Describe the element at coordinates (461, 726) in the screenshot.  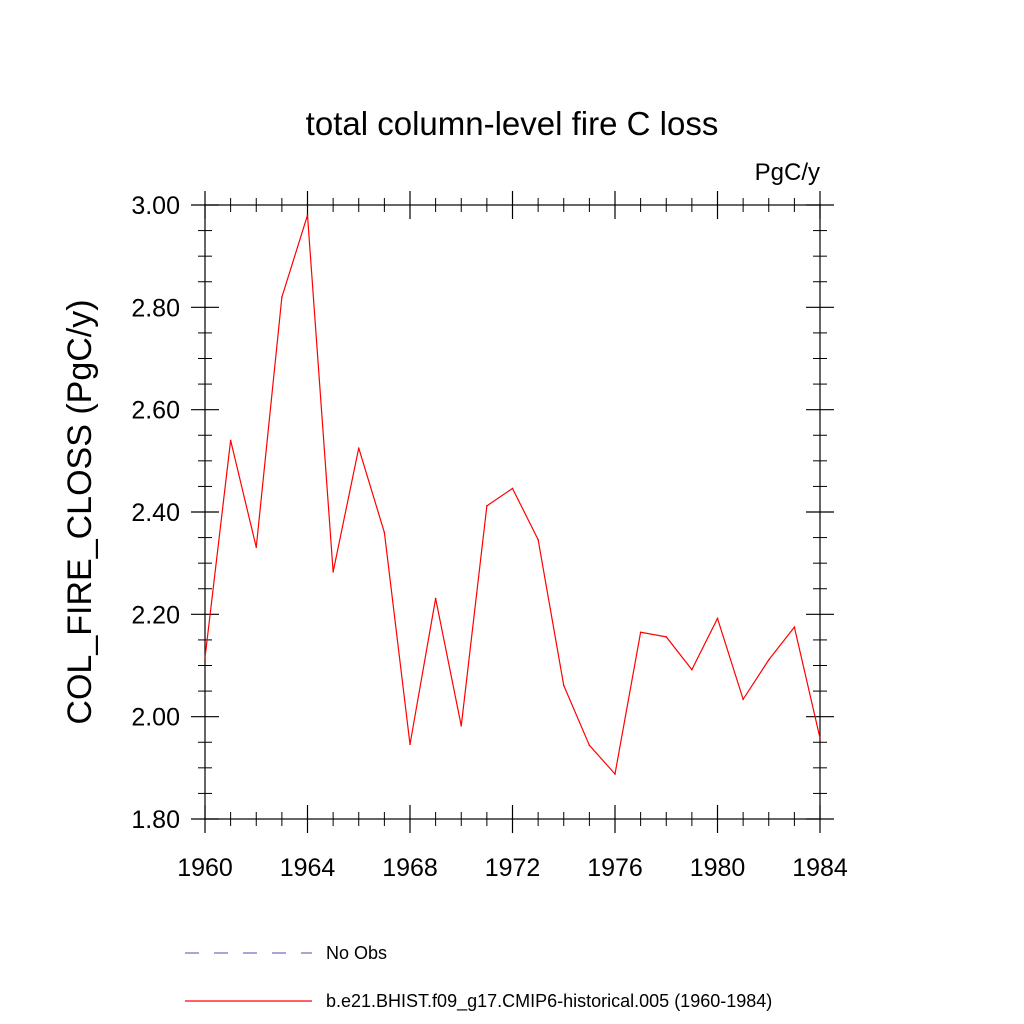
I see `data-point-1970` at that location.